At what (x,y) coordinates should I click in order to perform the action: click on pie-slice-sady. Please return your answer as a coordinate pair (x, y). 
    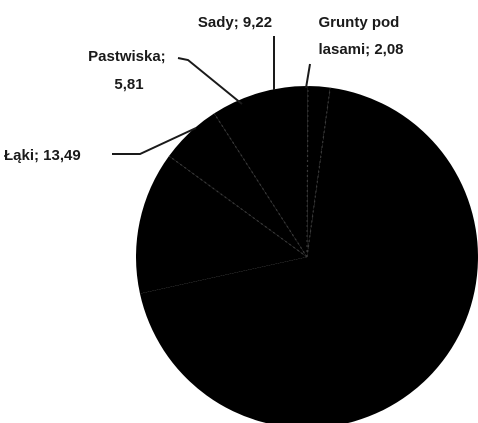
    Looking at the image, I should click on (261, 171).